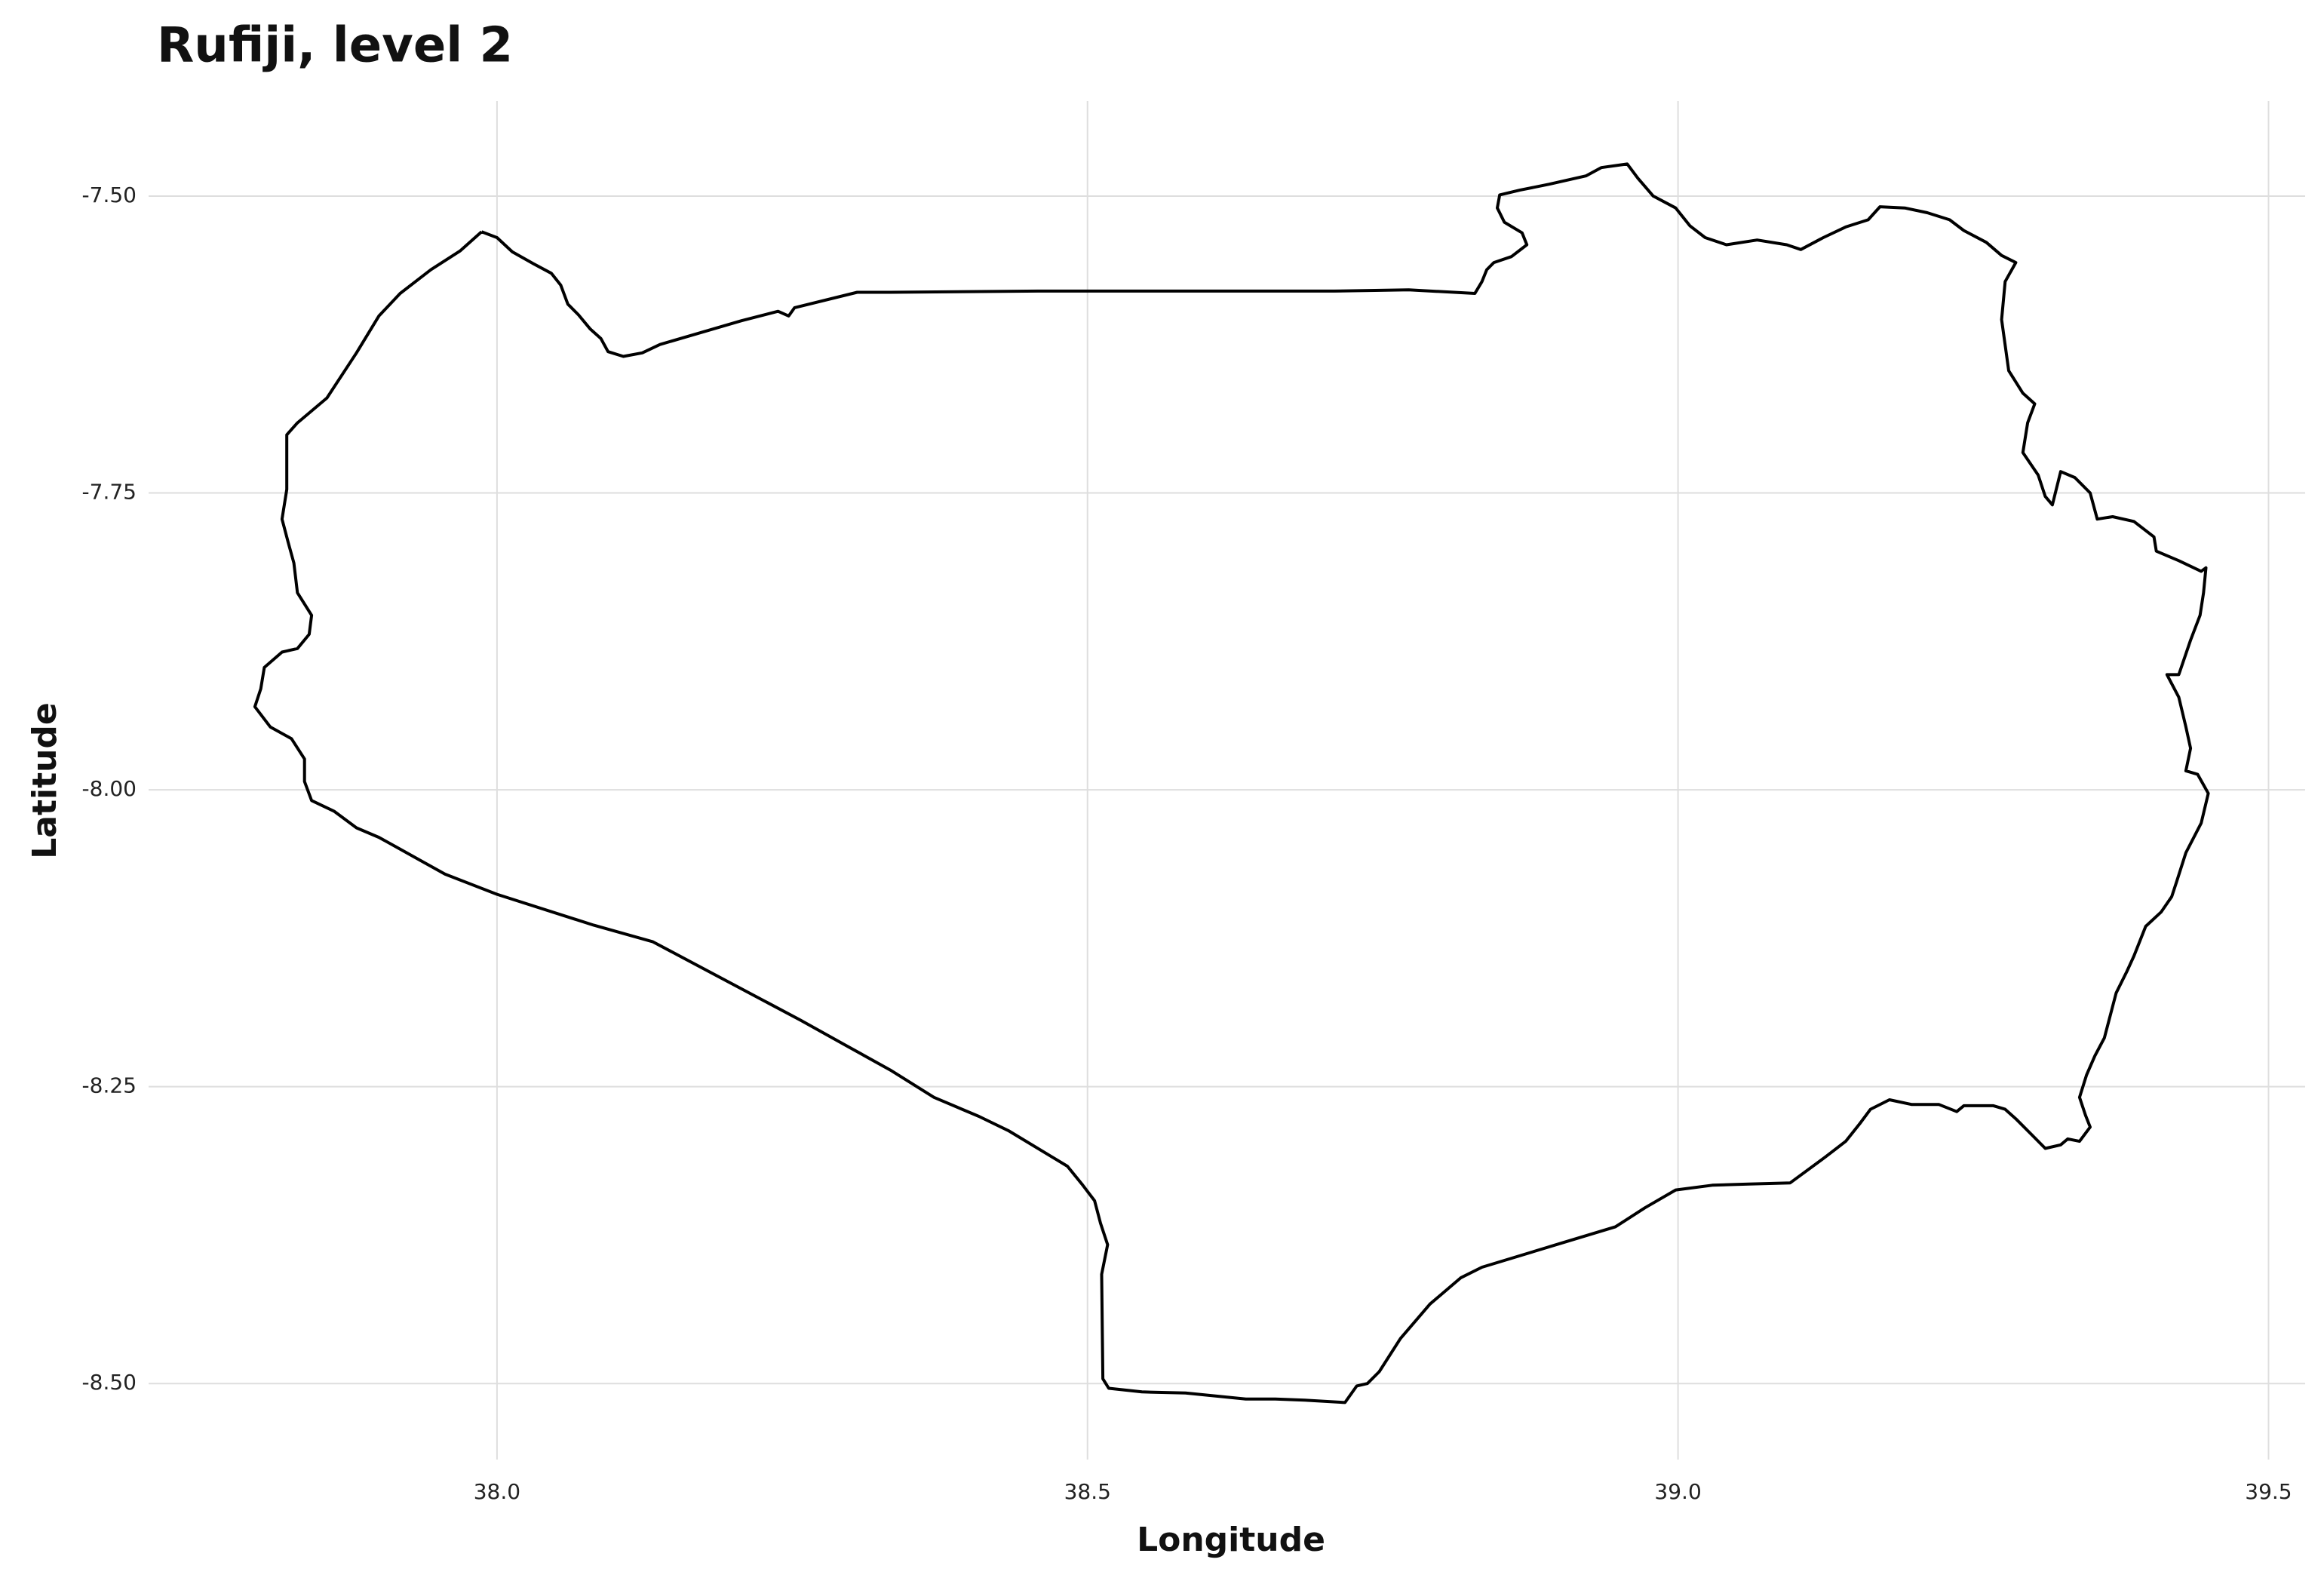 This screenshot has height=1581, width=2324. I want to click on y-tick-label: -8.00, so click(109, 788).